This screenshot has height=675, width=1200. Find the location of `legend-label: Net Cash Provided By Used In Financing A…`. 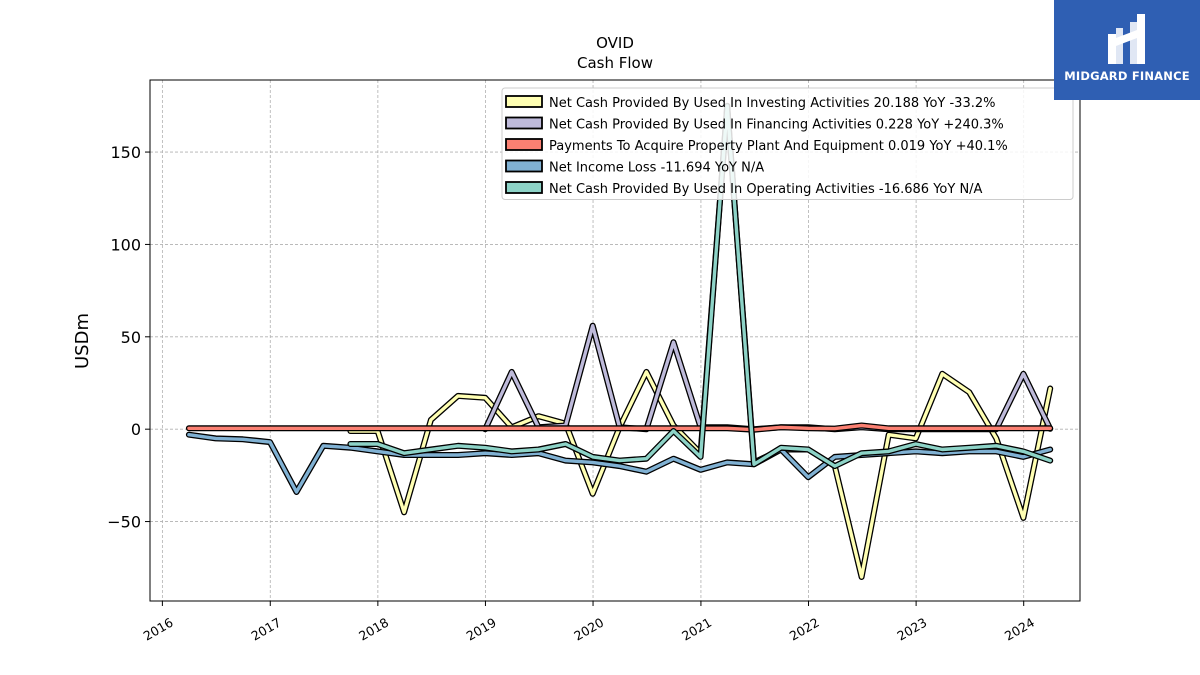

legend-label: Net Cash Provided By Used In Financing A… is located at coordinates (776, 125).